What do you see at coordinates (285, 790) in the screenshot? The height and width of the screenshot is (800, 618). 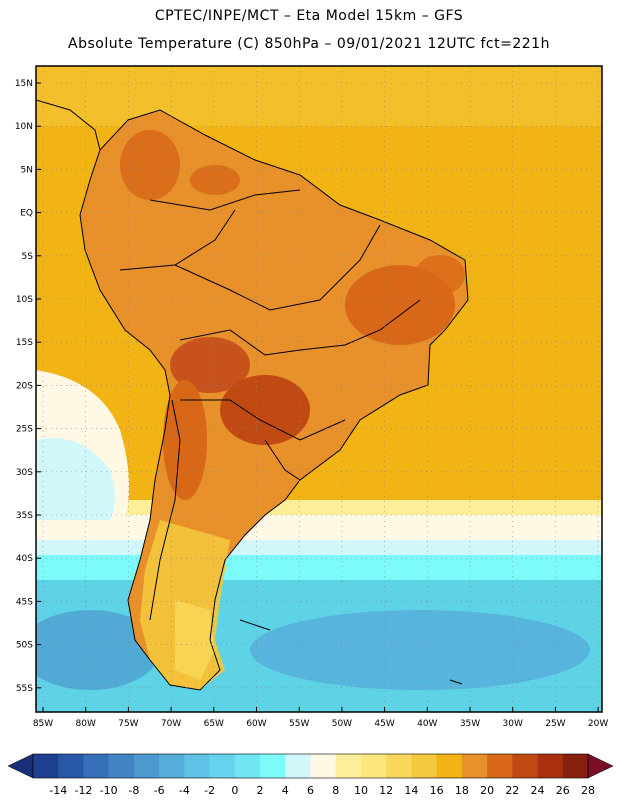 I see `colorbar-label: 4` at bounding box center [285, 790].